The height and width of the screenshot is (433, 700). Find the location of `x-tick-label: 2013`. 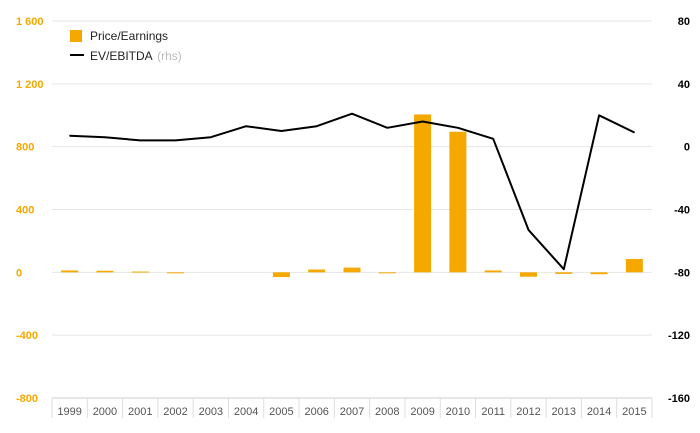

x-tick-label: 2013 is located at coordinates (564, 412).